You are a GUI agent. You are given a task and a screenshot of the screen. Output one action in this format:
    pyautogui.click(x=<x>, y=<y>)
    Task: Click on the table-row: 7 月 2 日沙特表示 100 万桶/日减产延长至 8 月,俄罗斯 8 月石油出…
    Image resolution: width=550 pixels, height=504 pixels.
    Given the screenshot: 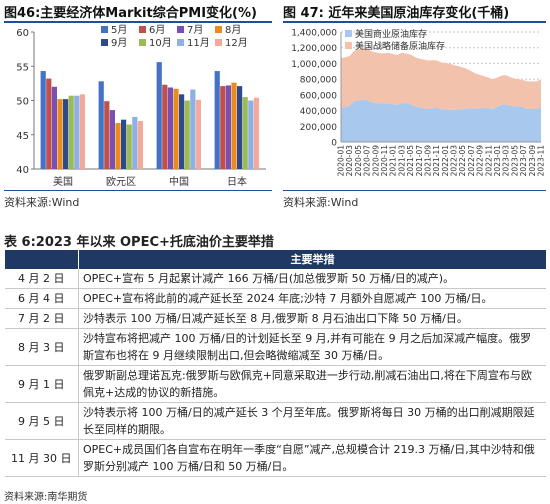 What is the action you would take?
    pyautogui.click(x=275, y=318)
    